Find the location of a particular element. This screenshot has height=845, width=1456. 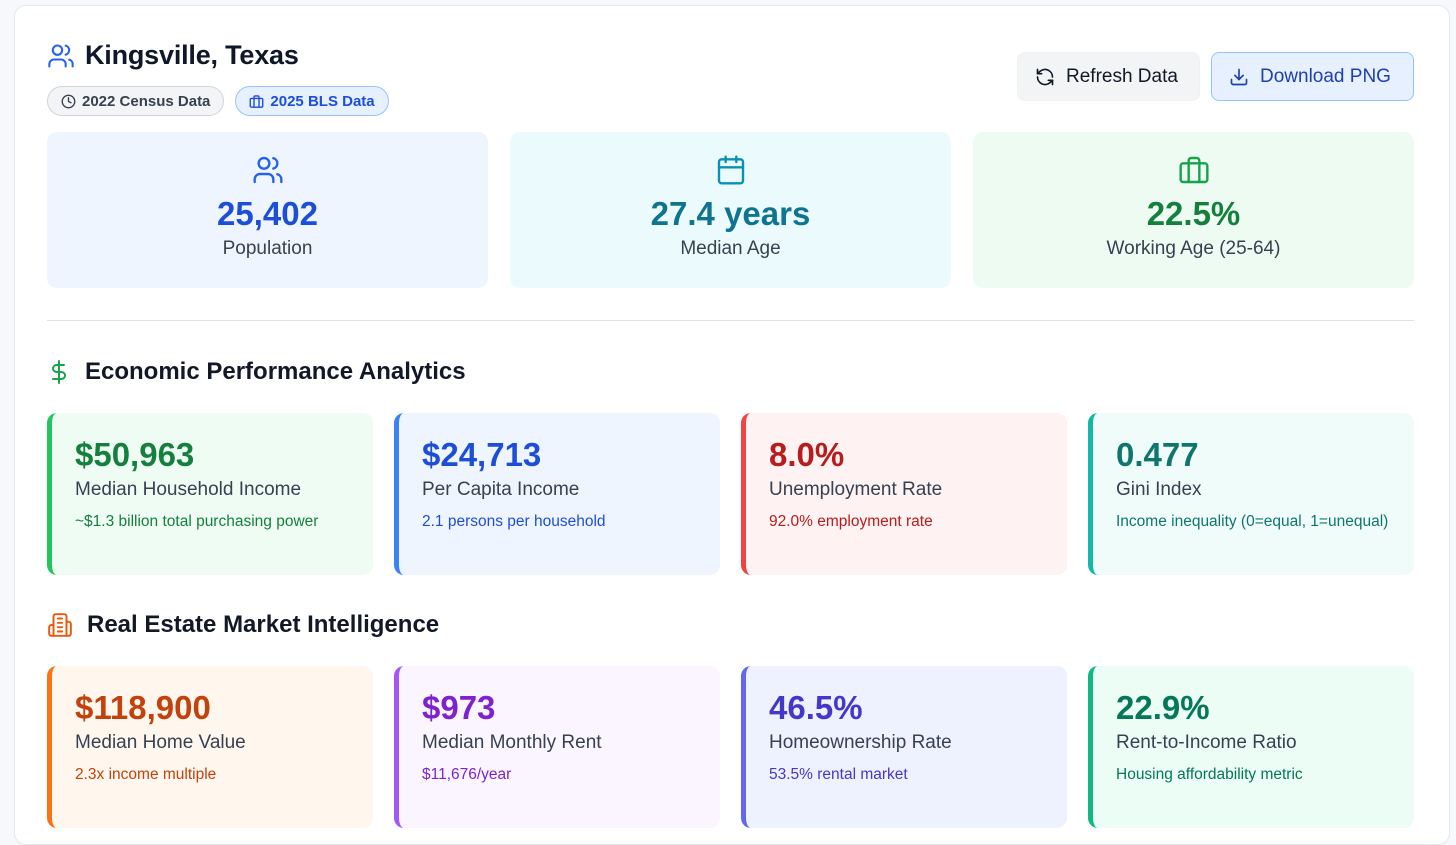

data-source-badges: 2022 Census Data 2025 BLS Data is located at coordinates (218, 101).